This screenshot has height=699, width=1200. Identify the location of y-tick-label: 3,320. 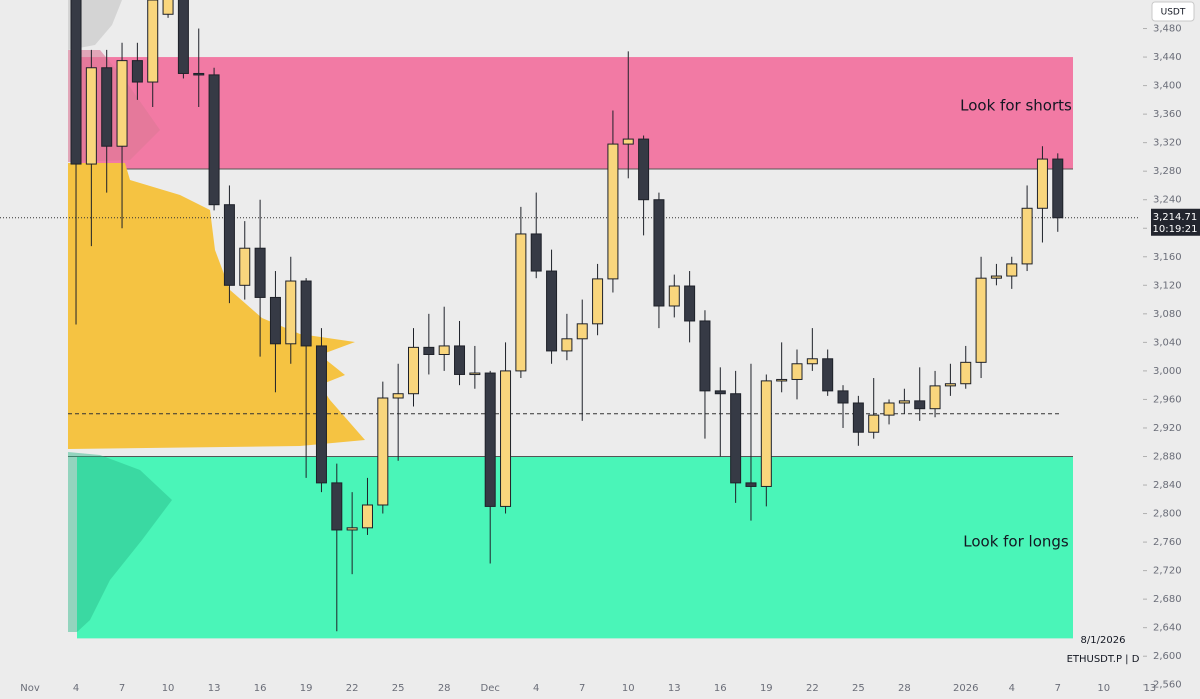
(1167, 143).